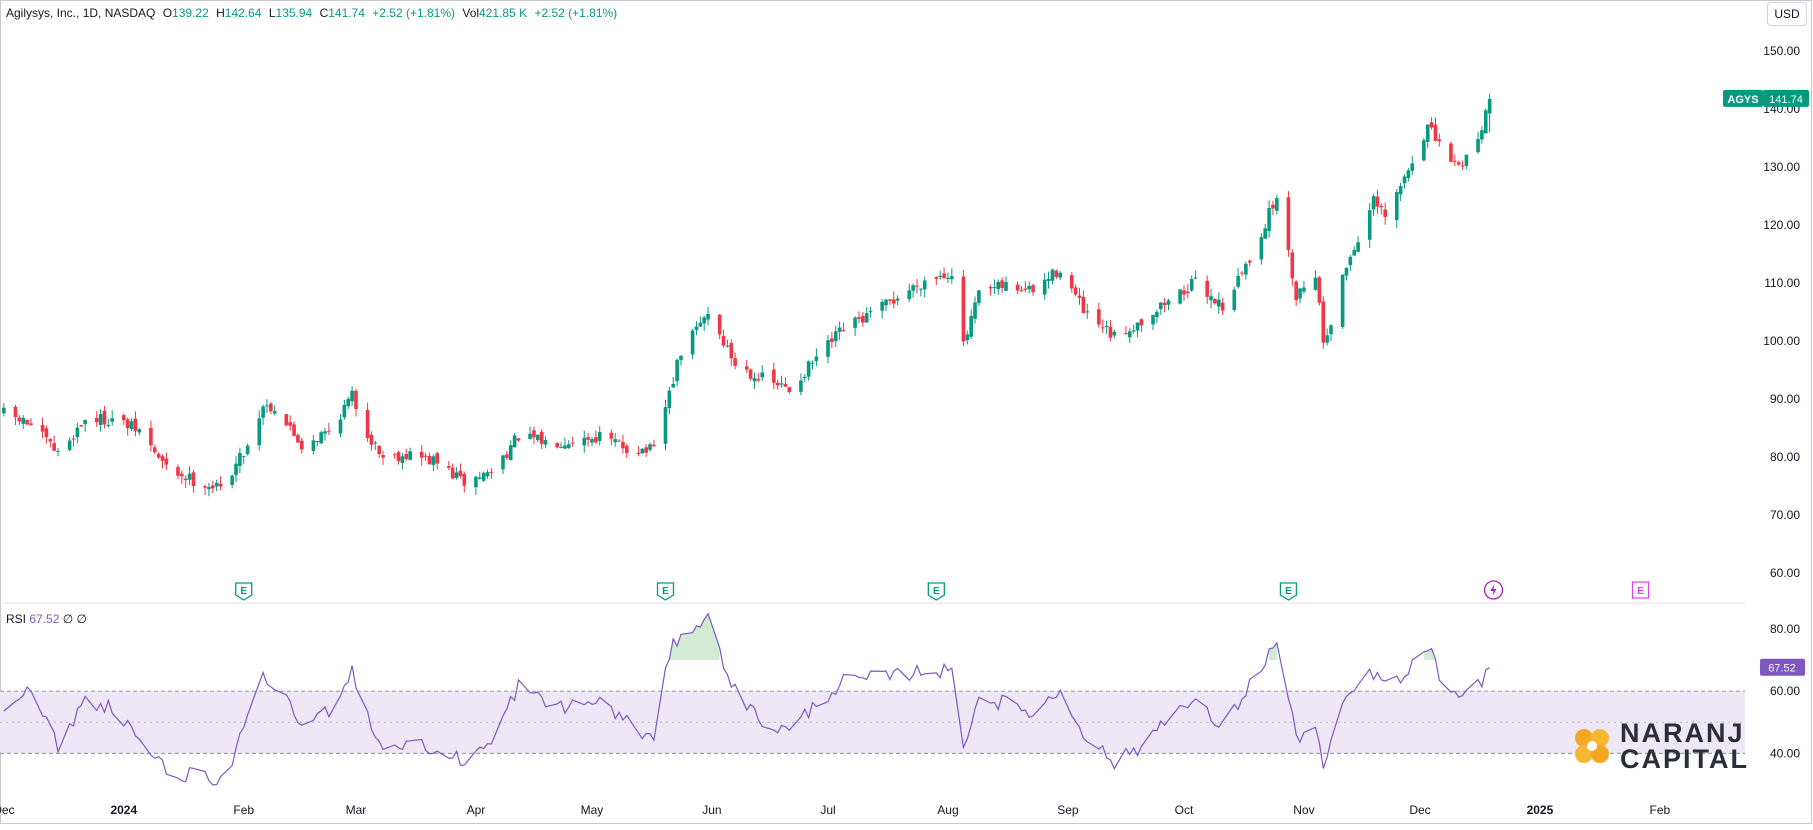 This screenshot has height=830, width=1813. I want to click on lightning-bolt, so click(1493, 590).